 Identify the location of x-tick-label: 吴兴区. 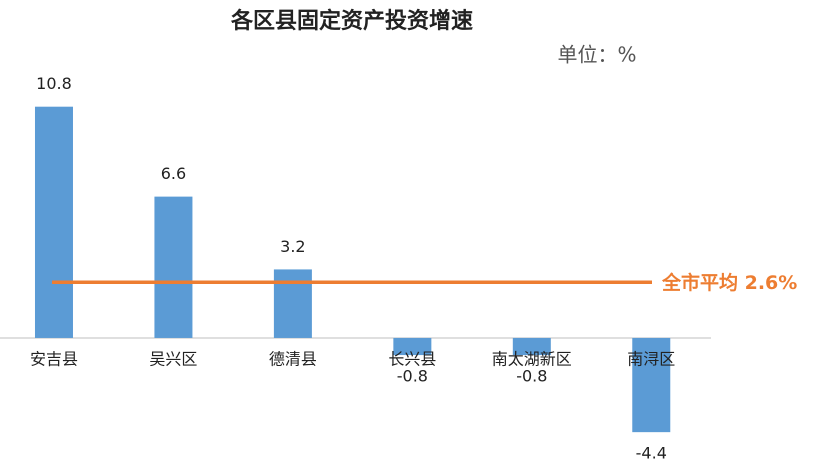
(173, 358).